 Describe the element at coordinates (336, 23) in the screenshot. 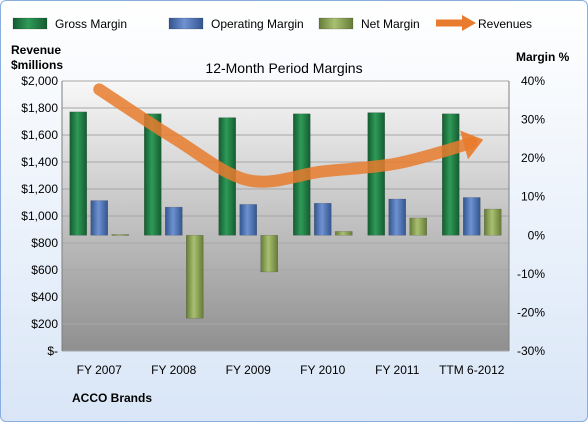

I see `net-margin-legend-swatch` at that location.